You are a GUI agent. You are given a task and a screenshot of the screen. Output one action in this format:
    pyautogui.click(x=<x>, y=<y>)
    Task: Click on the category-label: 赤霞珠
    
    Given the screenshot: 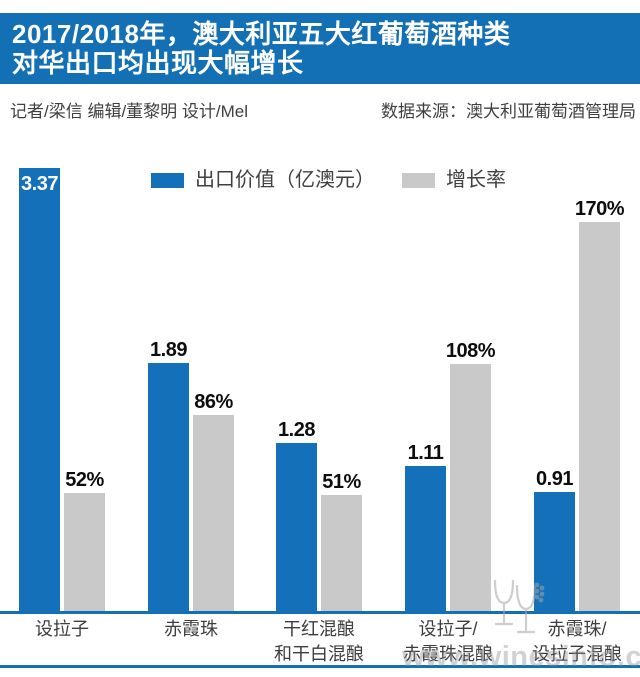 What is the action you would take?
    pyautogui.click(x=191, y=629)
    